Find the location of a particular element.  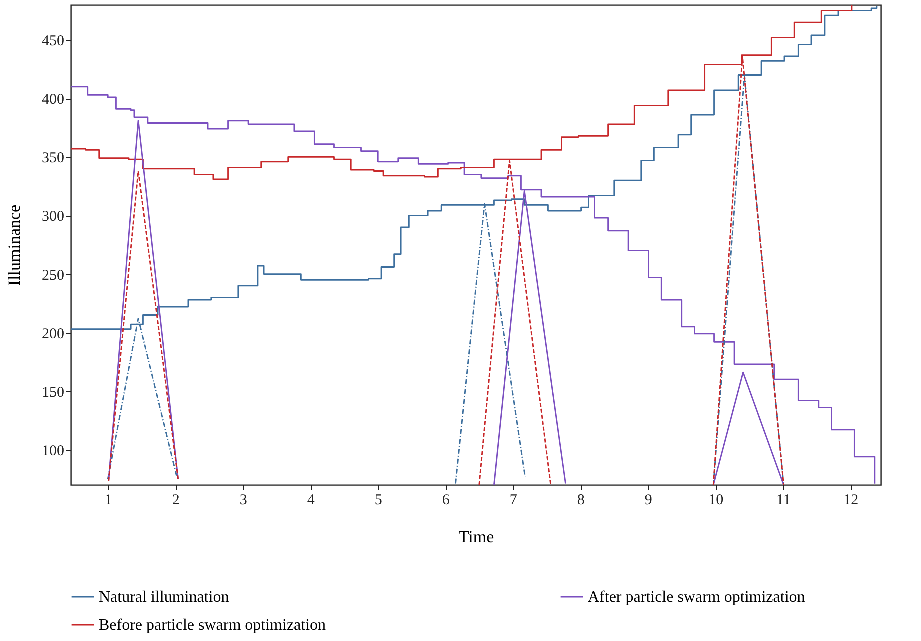

y-tick-label: 250 is located at coordinates (53, 276).